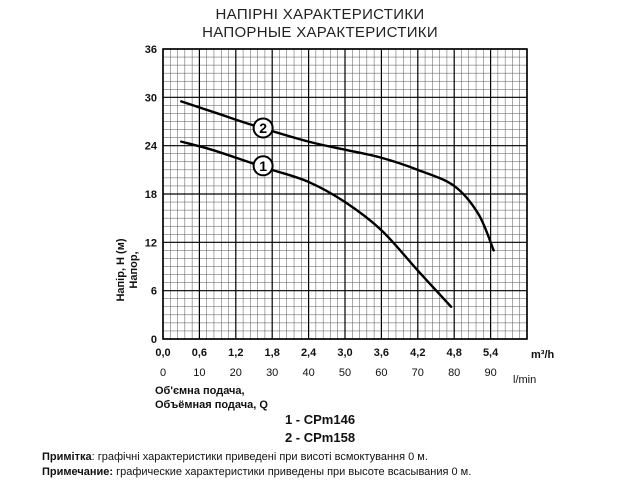 This screenshot has width=640, height=483. What do you see at coordinates (320, 437) in the screenshot?
I see `legend-item-2: 2 - CPm158` at bounding box center [320, 437].